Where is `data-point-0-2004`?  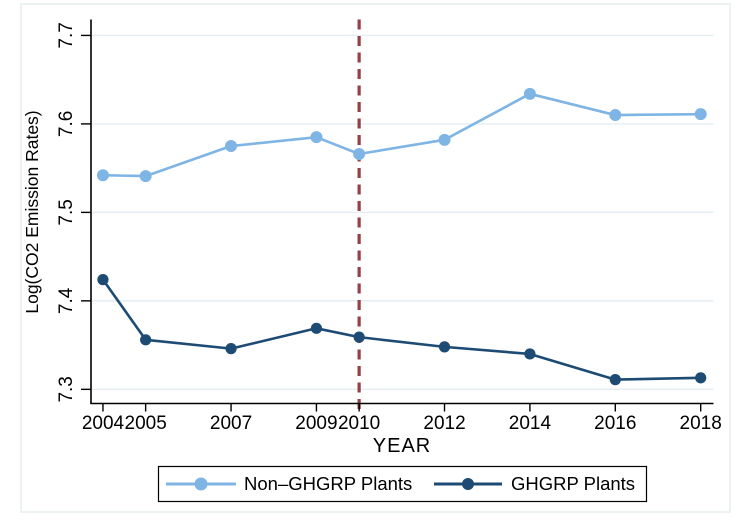
data-point-0-2004 is located at coordinates (102, 175).